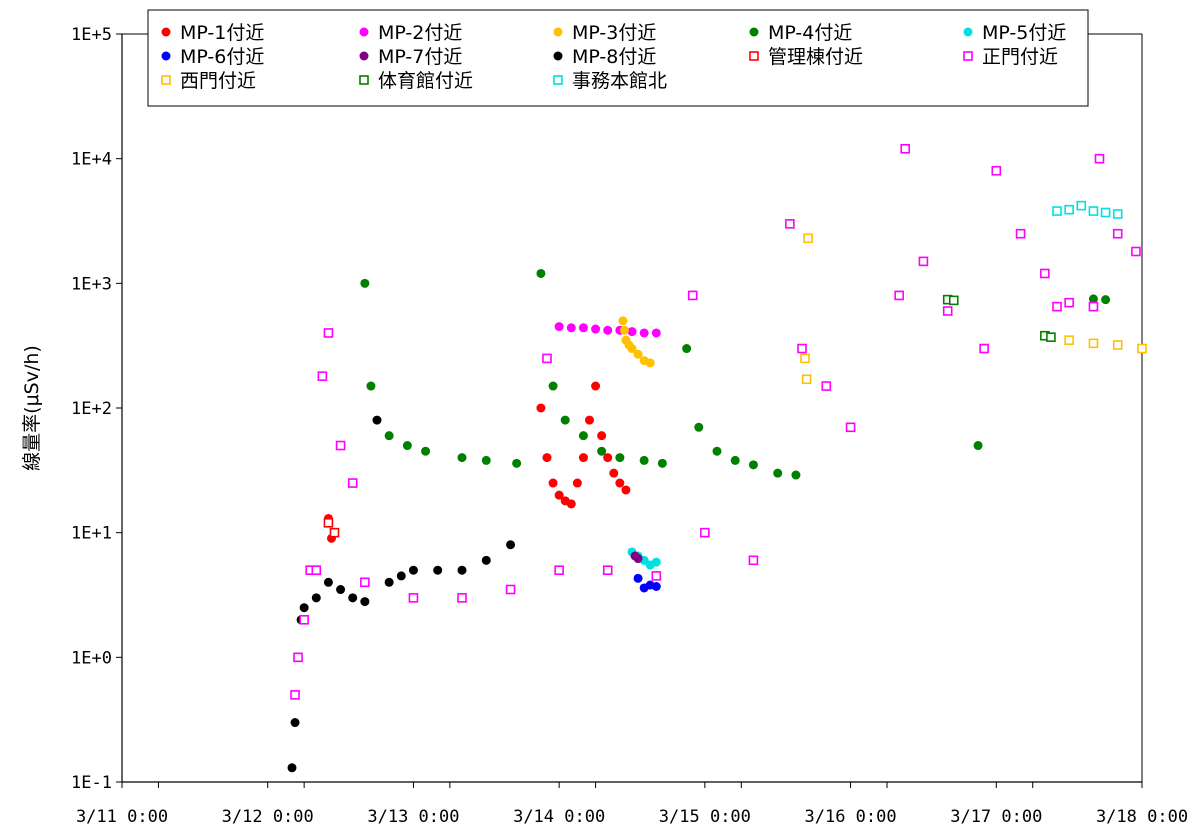  Describe the element at coordinates (413, 817) in the screenshot. I see `x-tick-label: 3/13 0:00` at that location.